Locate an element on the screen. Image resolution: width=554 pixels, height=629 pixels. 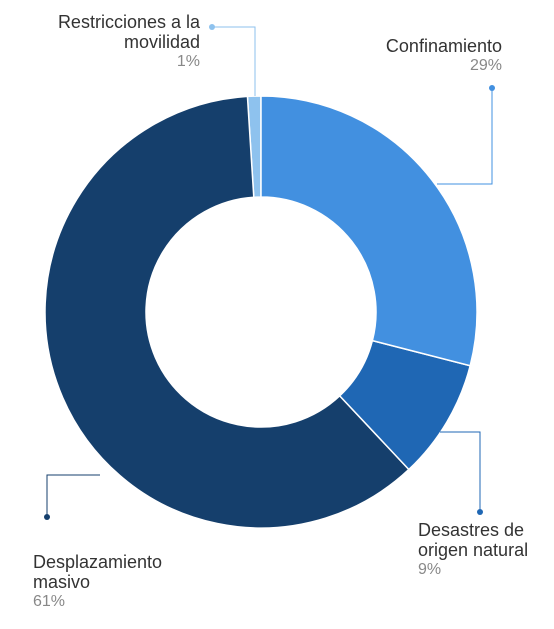
value-label: 9% is located at coordinates (430, 569).